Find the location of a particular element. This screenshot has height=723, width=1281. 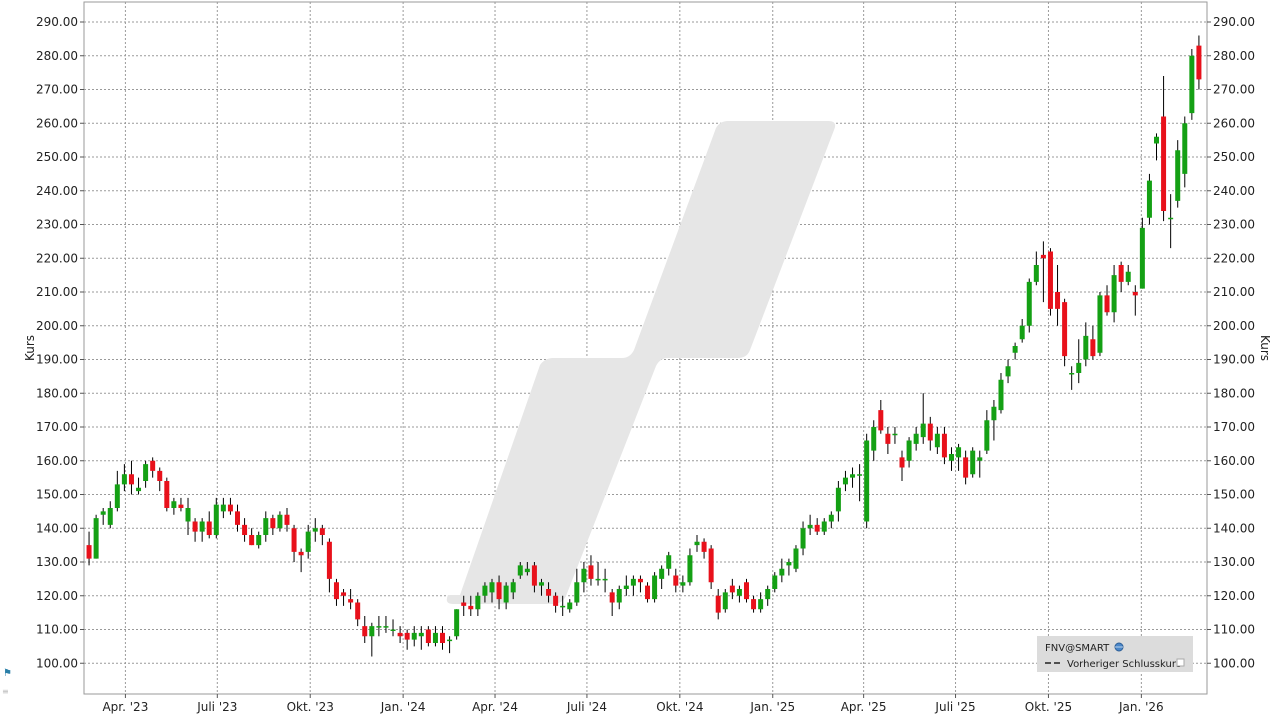

legend-checkbox is located at coordinates (1180, 662).